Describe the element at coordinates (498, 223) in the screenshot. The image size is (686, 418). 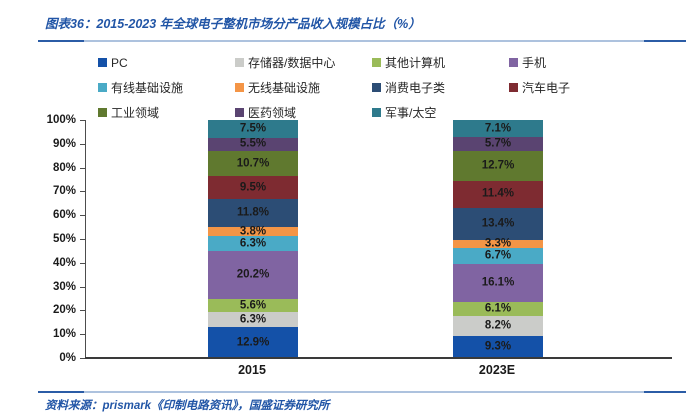
I see `bar-segment-消费电子类: 13.4%` at that location.